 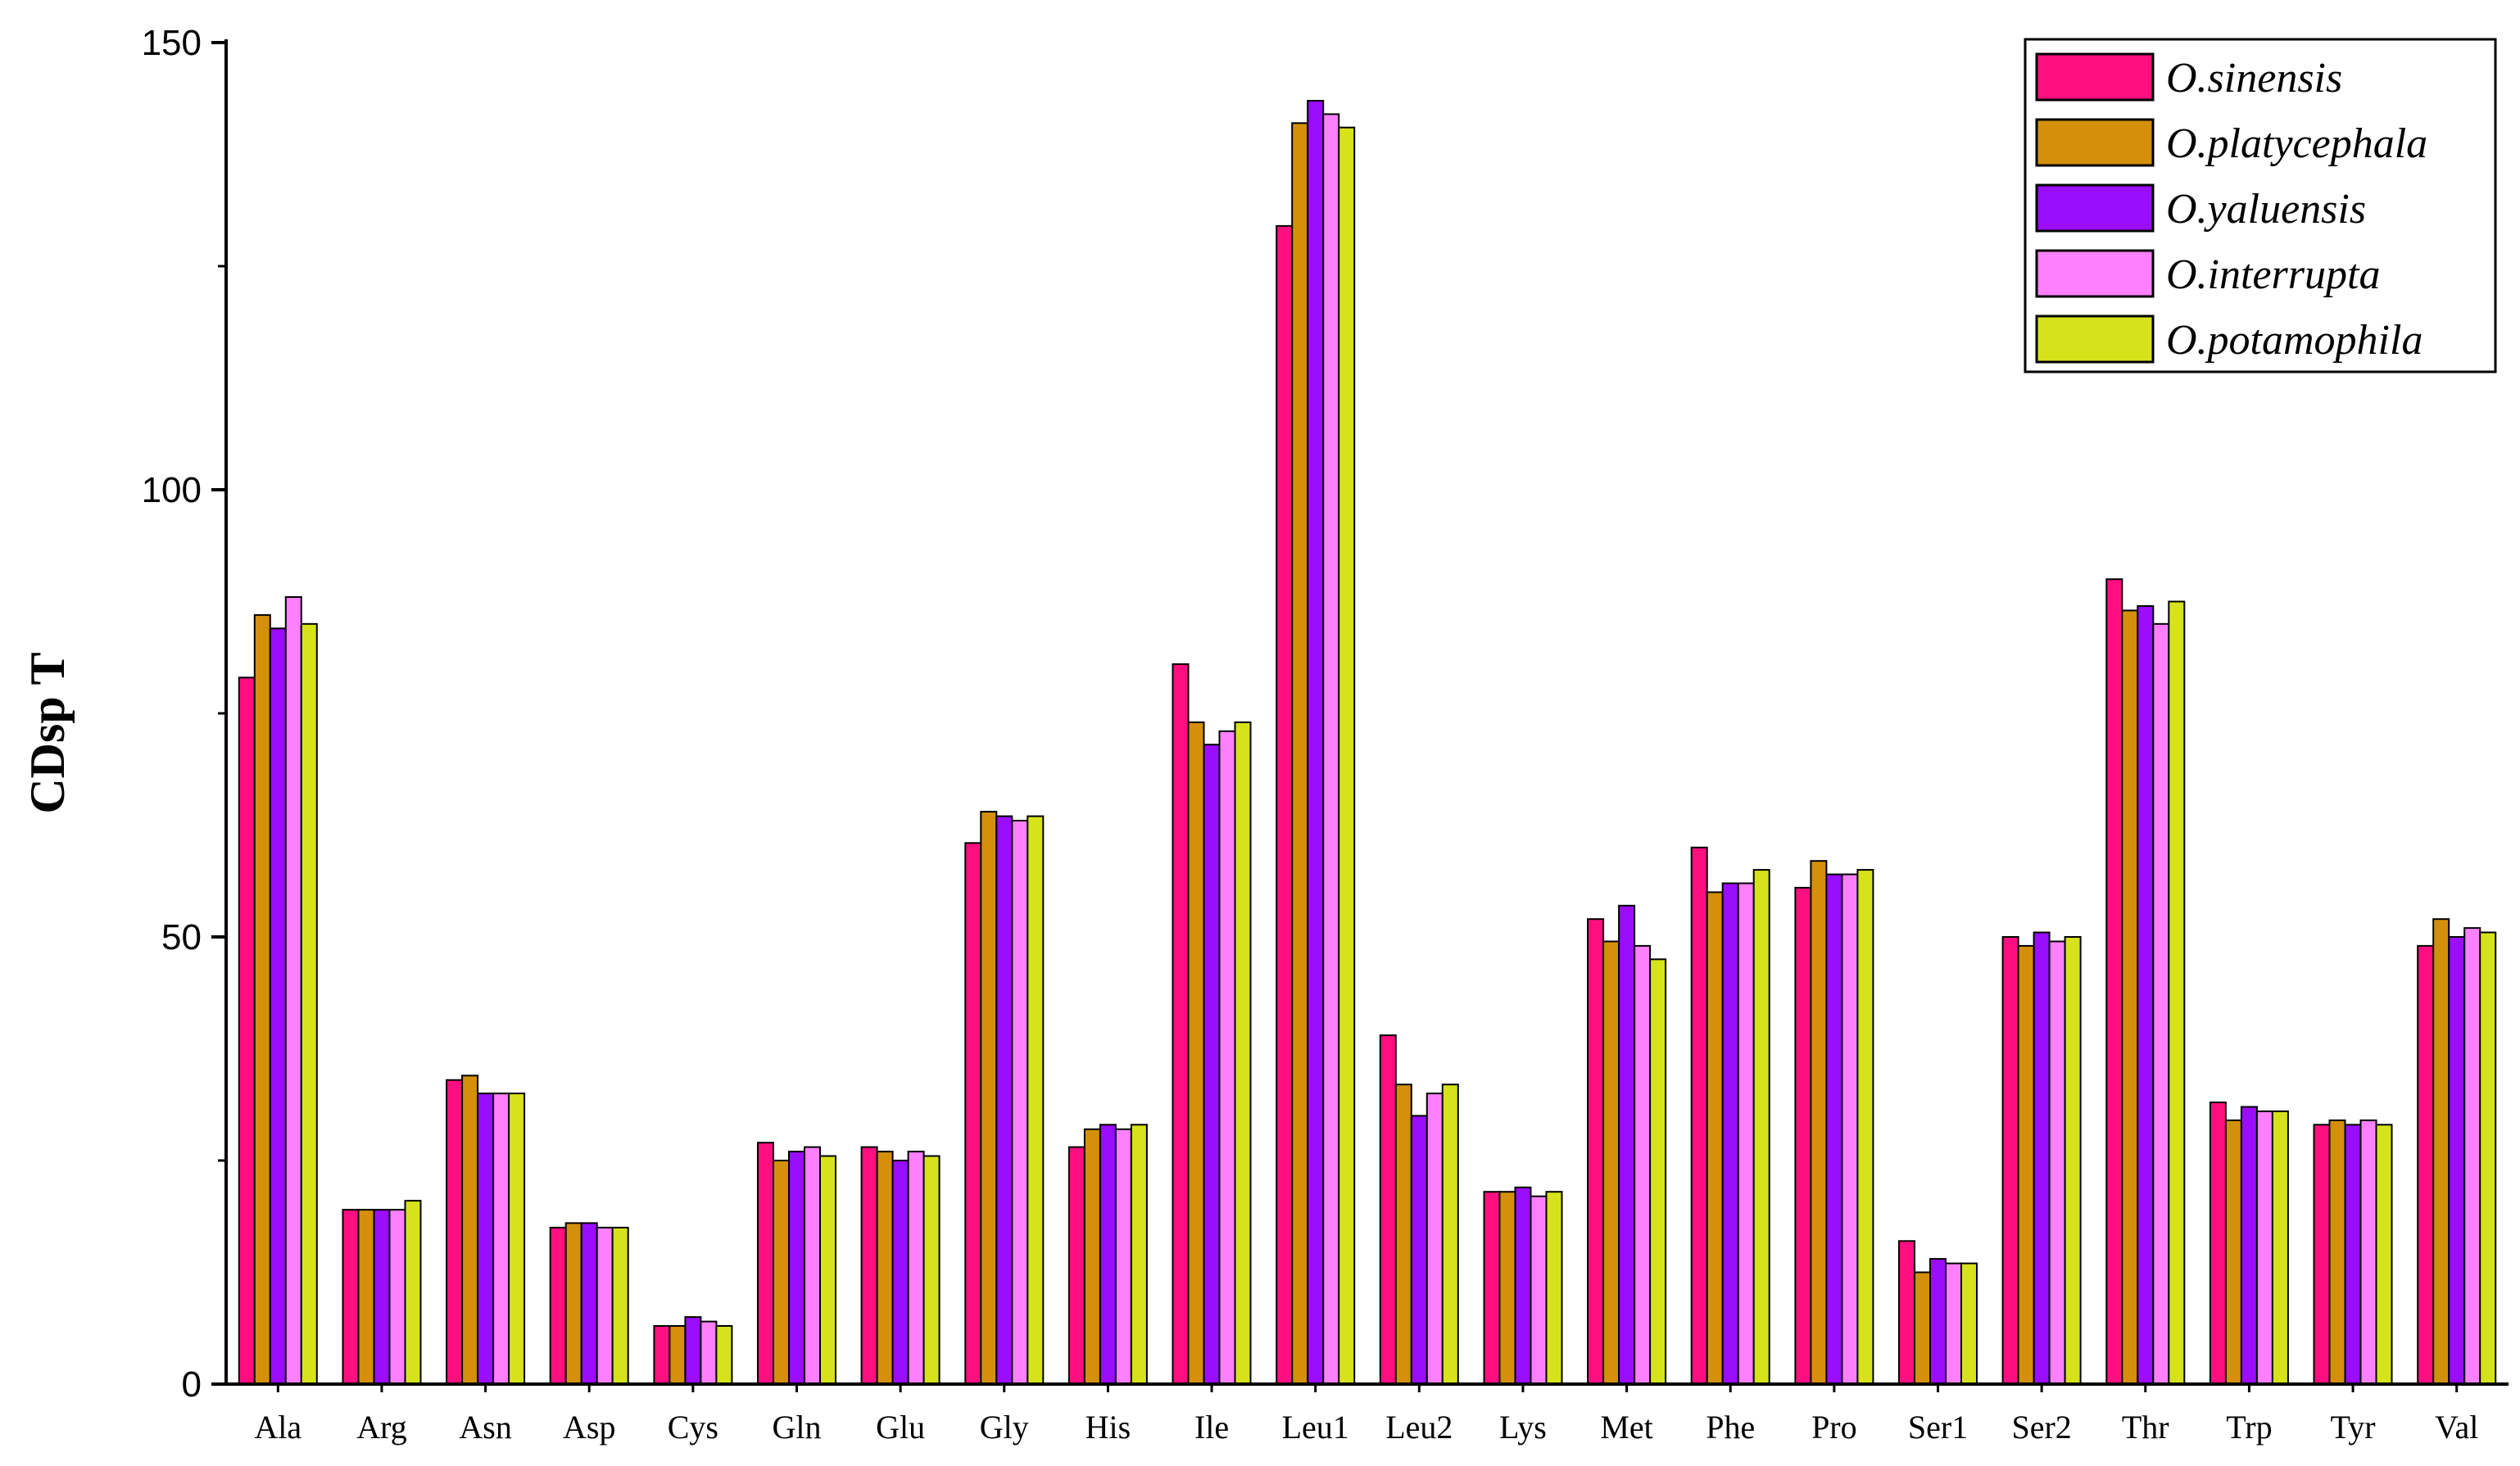 I want to click on x-tick-label-Phe: Phe, so click(x=1730, y=1427).